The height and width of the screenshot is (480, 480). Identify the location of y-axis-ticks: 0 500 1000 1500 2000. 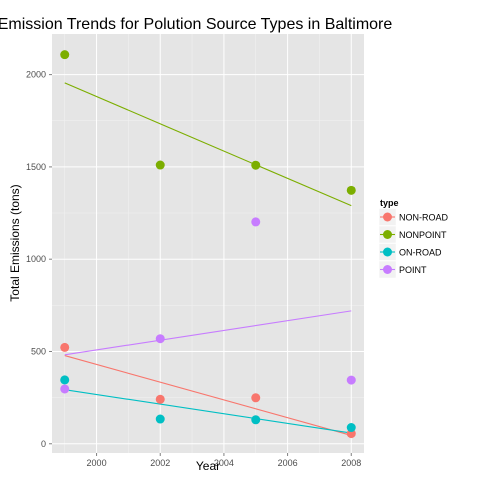
(39, 259).